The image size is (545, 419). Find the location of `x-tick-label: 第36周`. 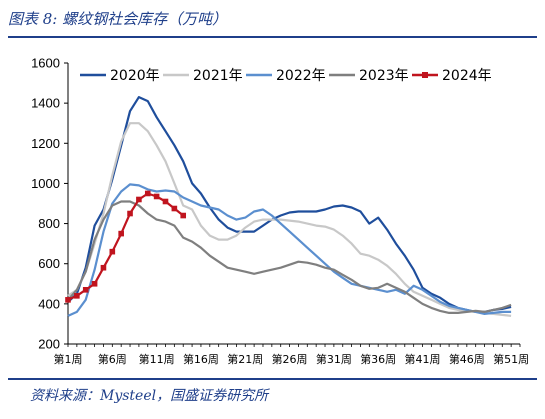

x-tick-label: 第36周 is located at coordinates (378, 359).